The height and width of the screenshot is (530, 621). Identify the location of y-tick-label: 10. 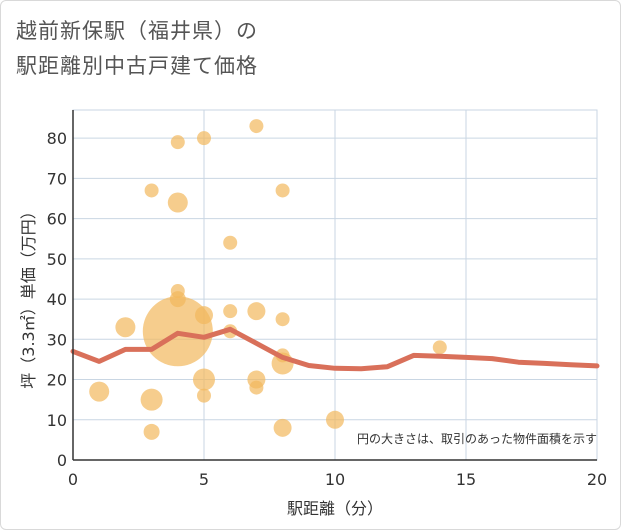
(57, 420).